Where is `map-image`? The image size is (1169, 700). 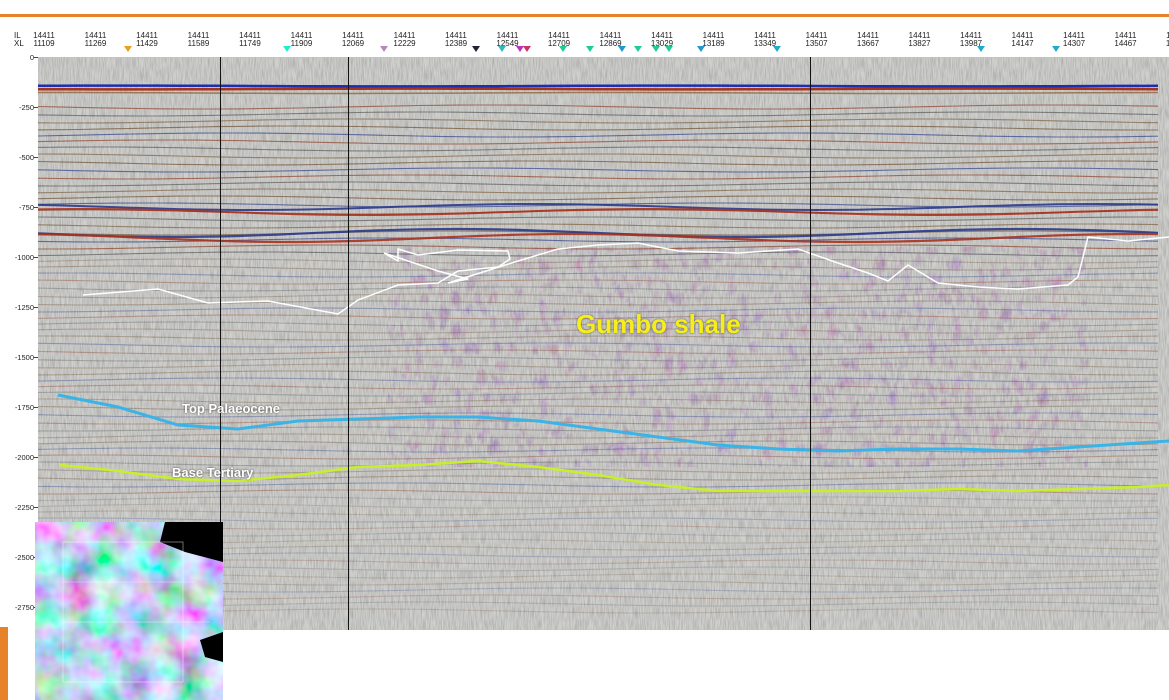 map-image is located at coordinates (129, 611).